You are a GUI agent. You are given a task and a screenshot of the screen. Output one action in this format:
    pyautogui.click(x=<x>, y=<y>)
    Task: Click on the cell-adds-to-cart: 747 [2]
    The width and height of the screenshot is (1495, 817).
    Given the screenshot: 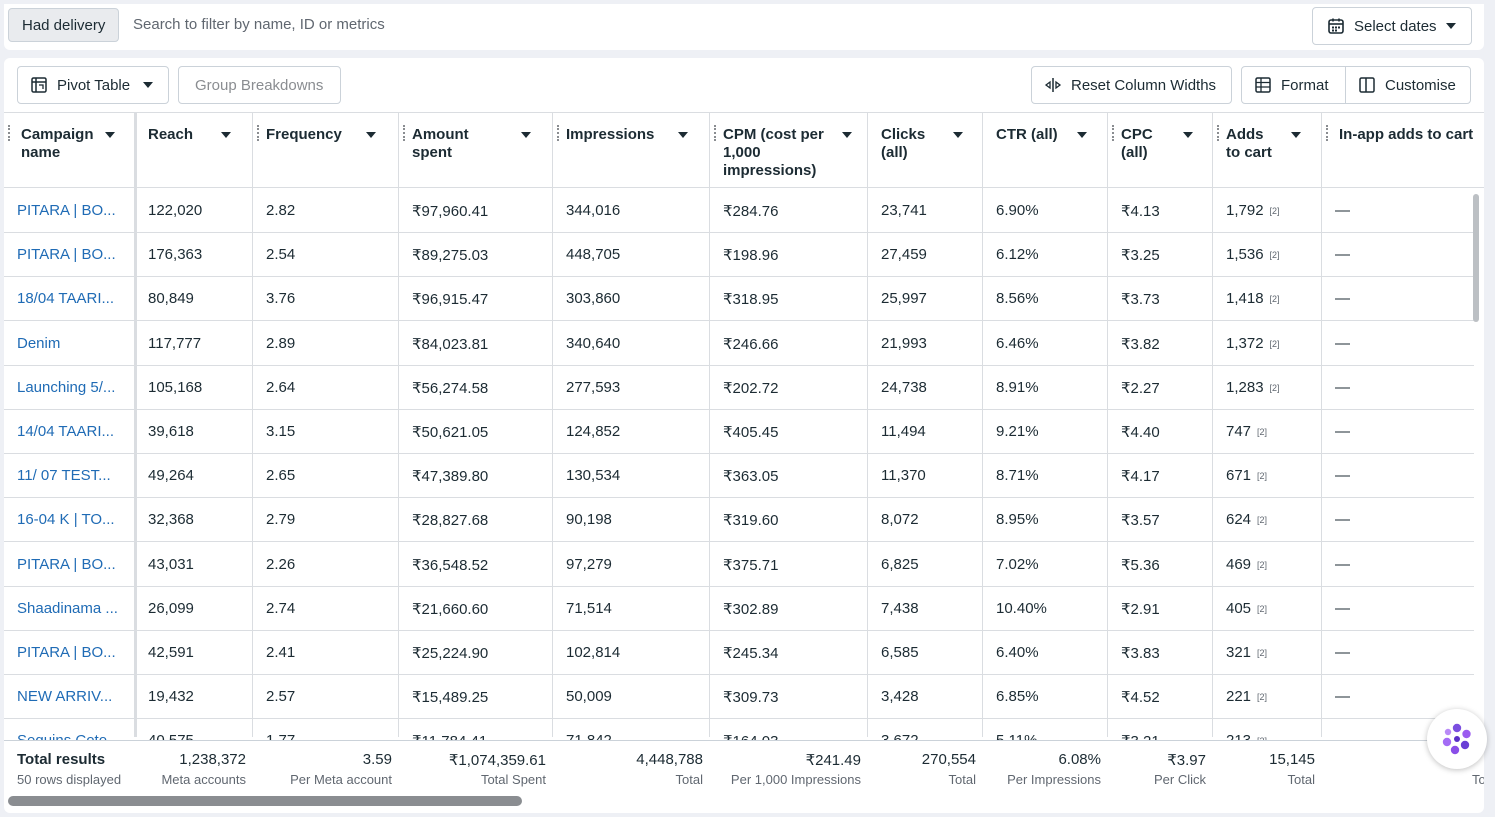 What is the action you would take?
    pyautogui.click(x=1246, y=431)
    